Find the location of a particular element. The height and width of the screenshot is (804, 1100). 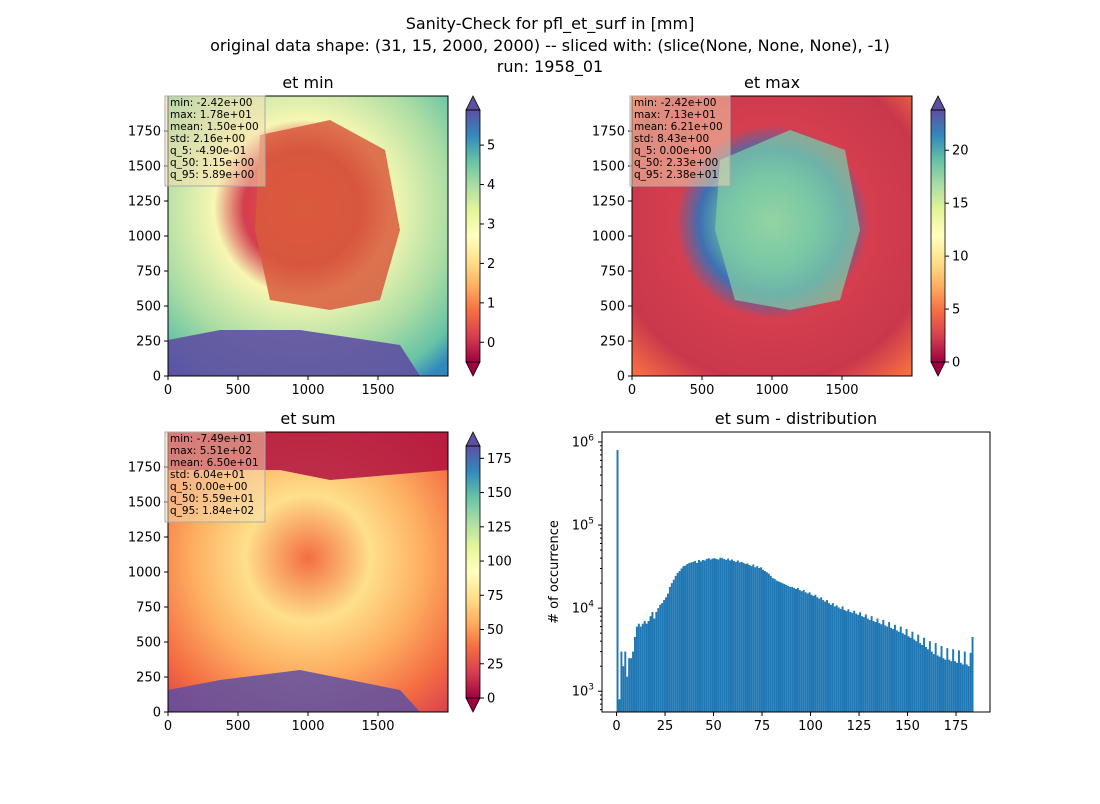

colorbar-tick-label: 0 is located at coordinates (491, 343).